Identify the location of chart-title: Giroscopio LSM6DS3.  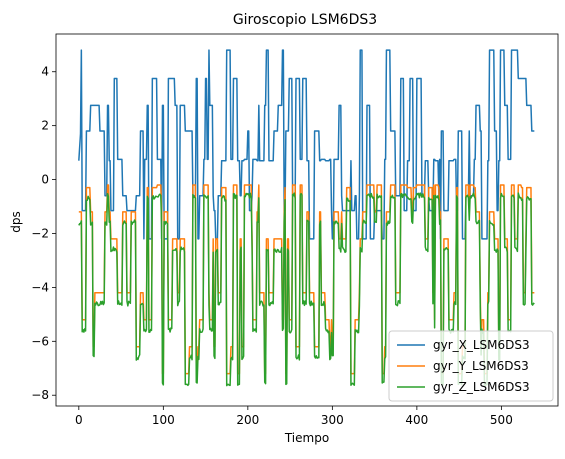
(305, 20).